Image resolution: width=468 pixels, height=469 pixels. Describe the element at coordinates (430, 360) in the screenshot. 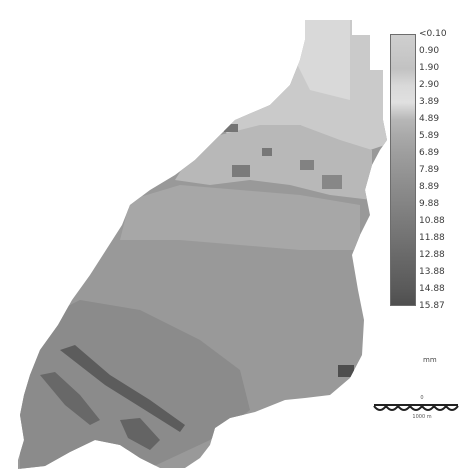

I see `legend-unit: mm` at that location.